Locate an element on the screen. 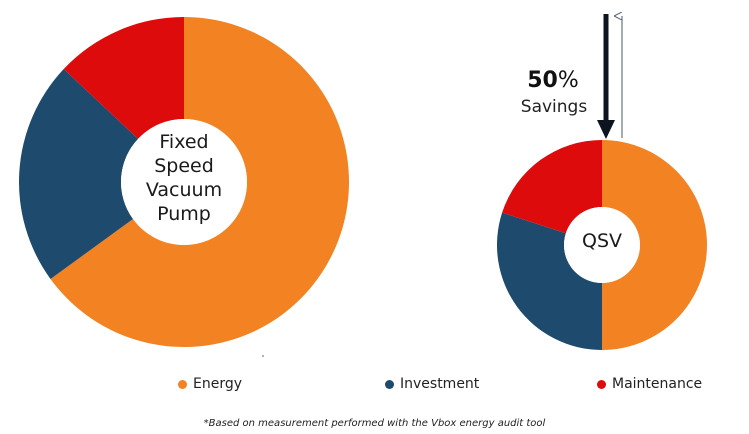 Image resolution: width=749 pixels, height=434 pixels. savings-word-label: Savings is located at coordinates (554, 107).